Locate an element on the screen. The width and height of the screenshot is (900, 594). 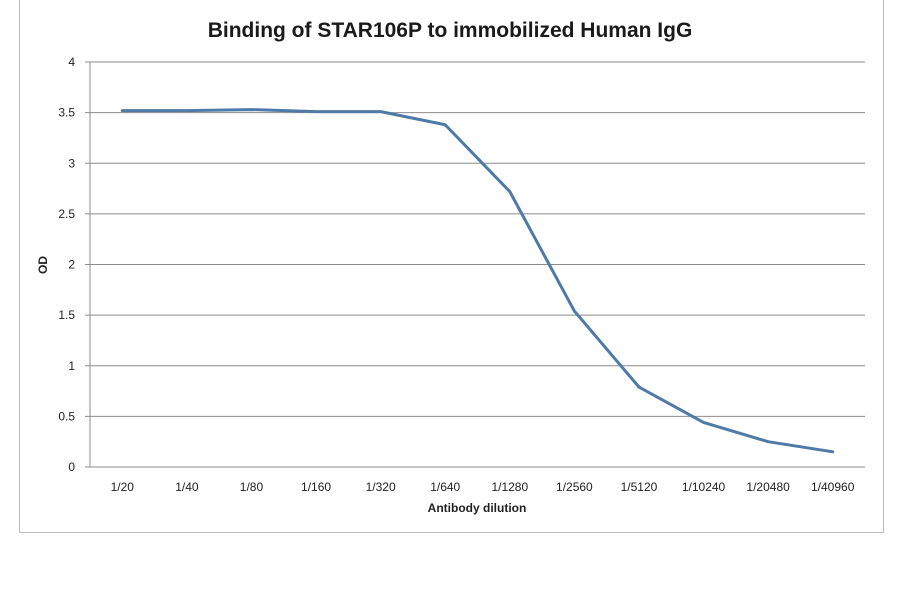
y-tick-label: 0 is located at coordinates (71, 467).